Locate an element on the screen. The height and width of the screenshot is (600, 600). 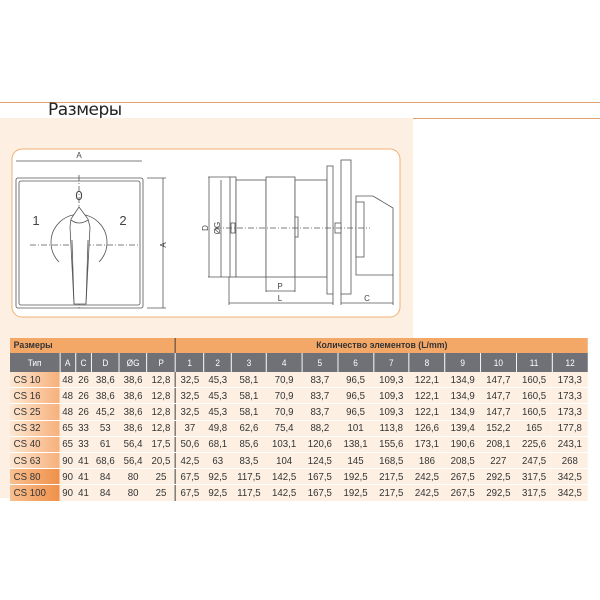
value-cell: 208,5 is located at coordinates (462, 461).